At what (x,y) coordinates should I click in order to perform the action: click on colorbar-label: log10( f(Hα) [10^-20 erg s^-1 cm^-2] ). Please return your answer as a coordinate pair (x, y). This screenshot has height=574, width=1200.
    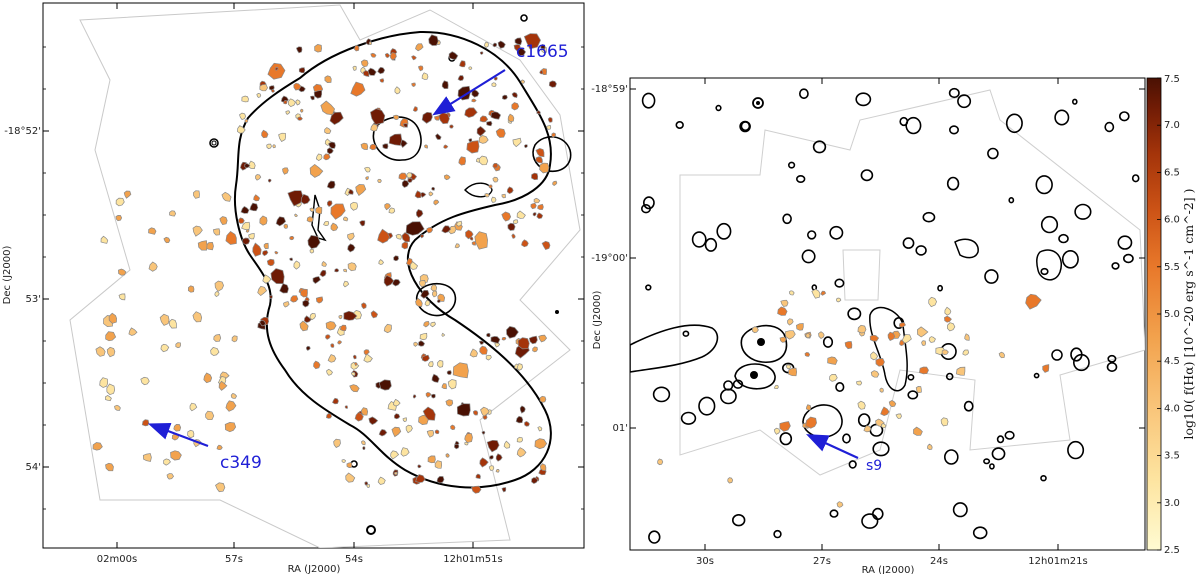
    Looking at the image, I should click on (1188, 314).